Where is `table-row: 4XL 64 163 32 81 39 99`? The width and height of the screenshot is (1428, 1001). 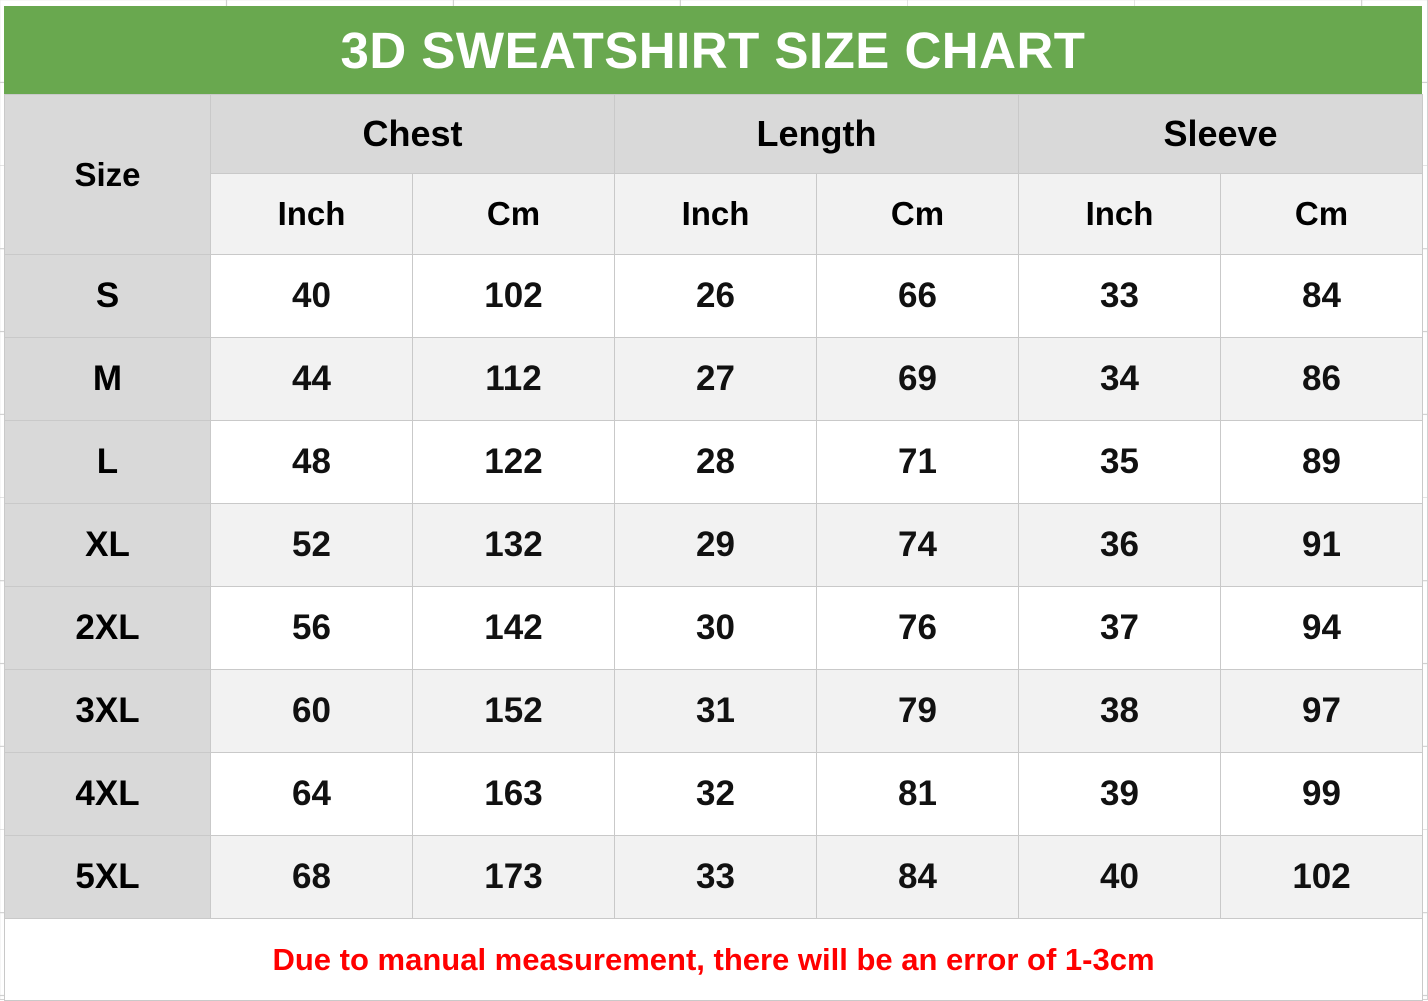
table-row: 4XL 64 163 32 81 39 99 is located at coordinates (714, 794).